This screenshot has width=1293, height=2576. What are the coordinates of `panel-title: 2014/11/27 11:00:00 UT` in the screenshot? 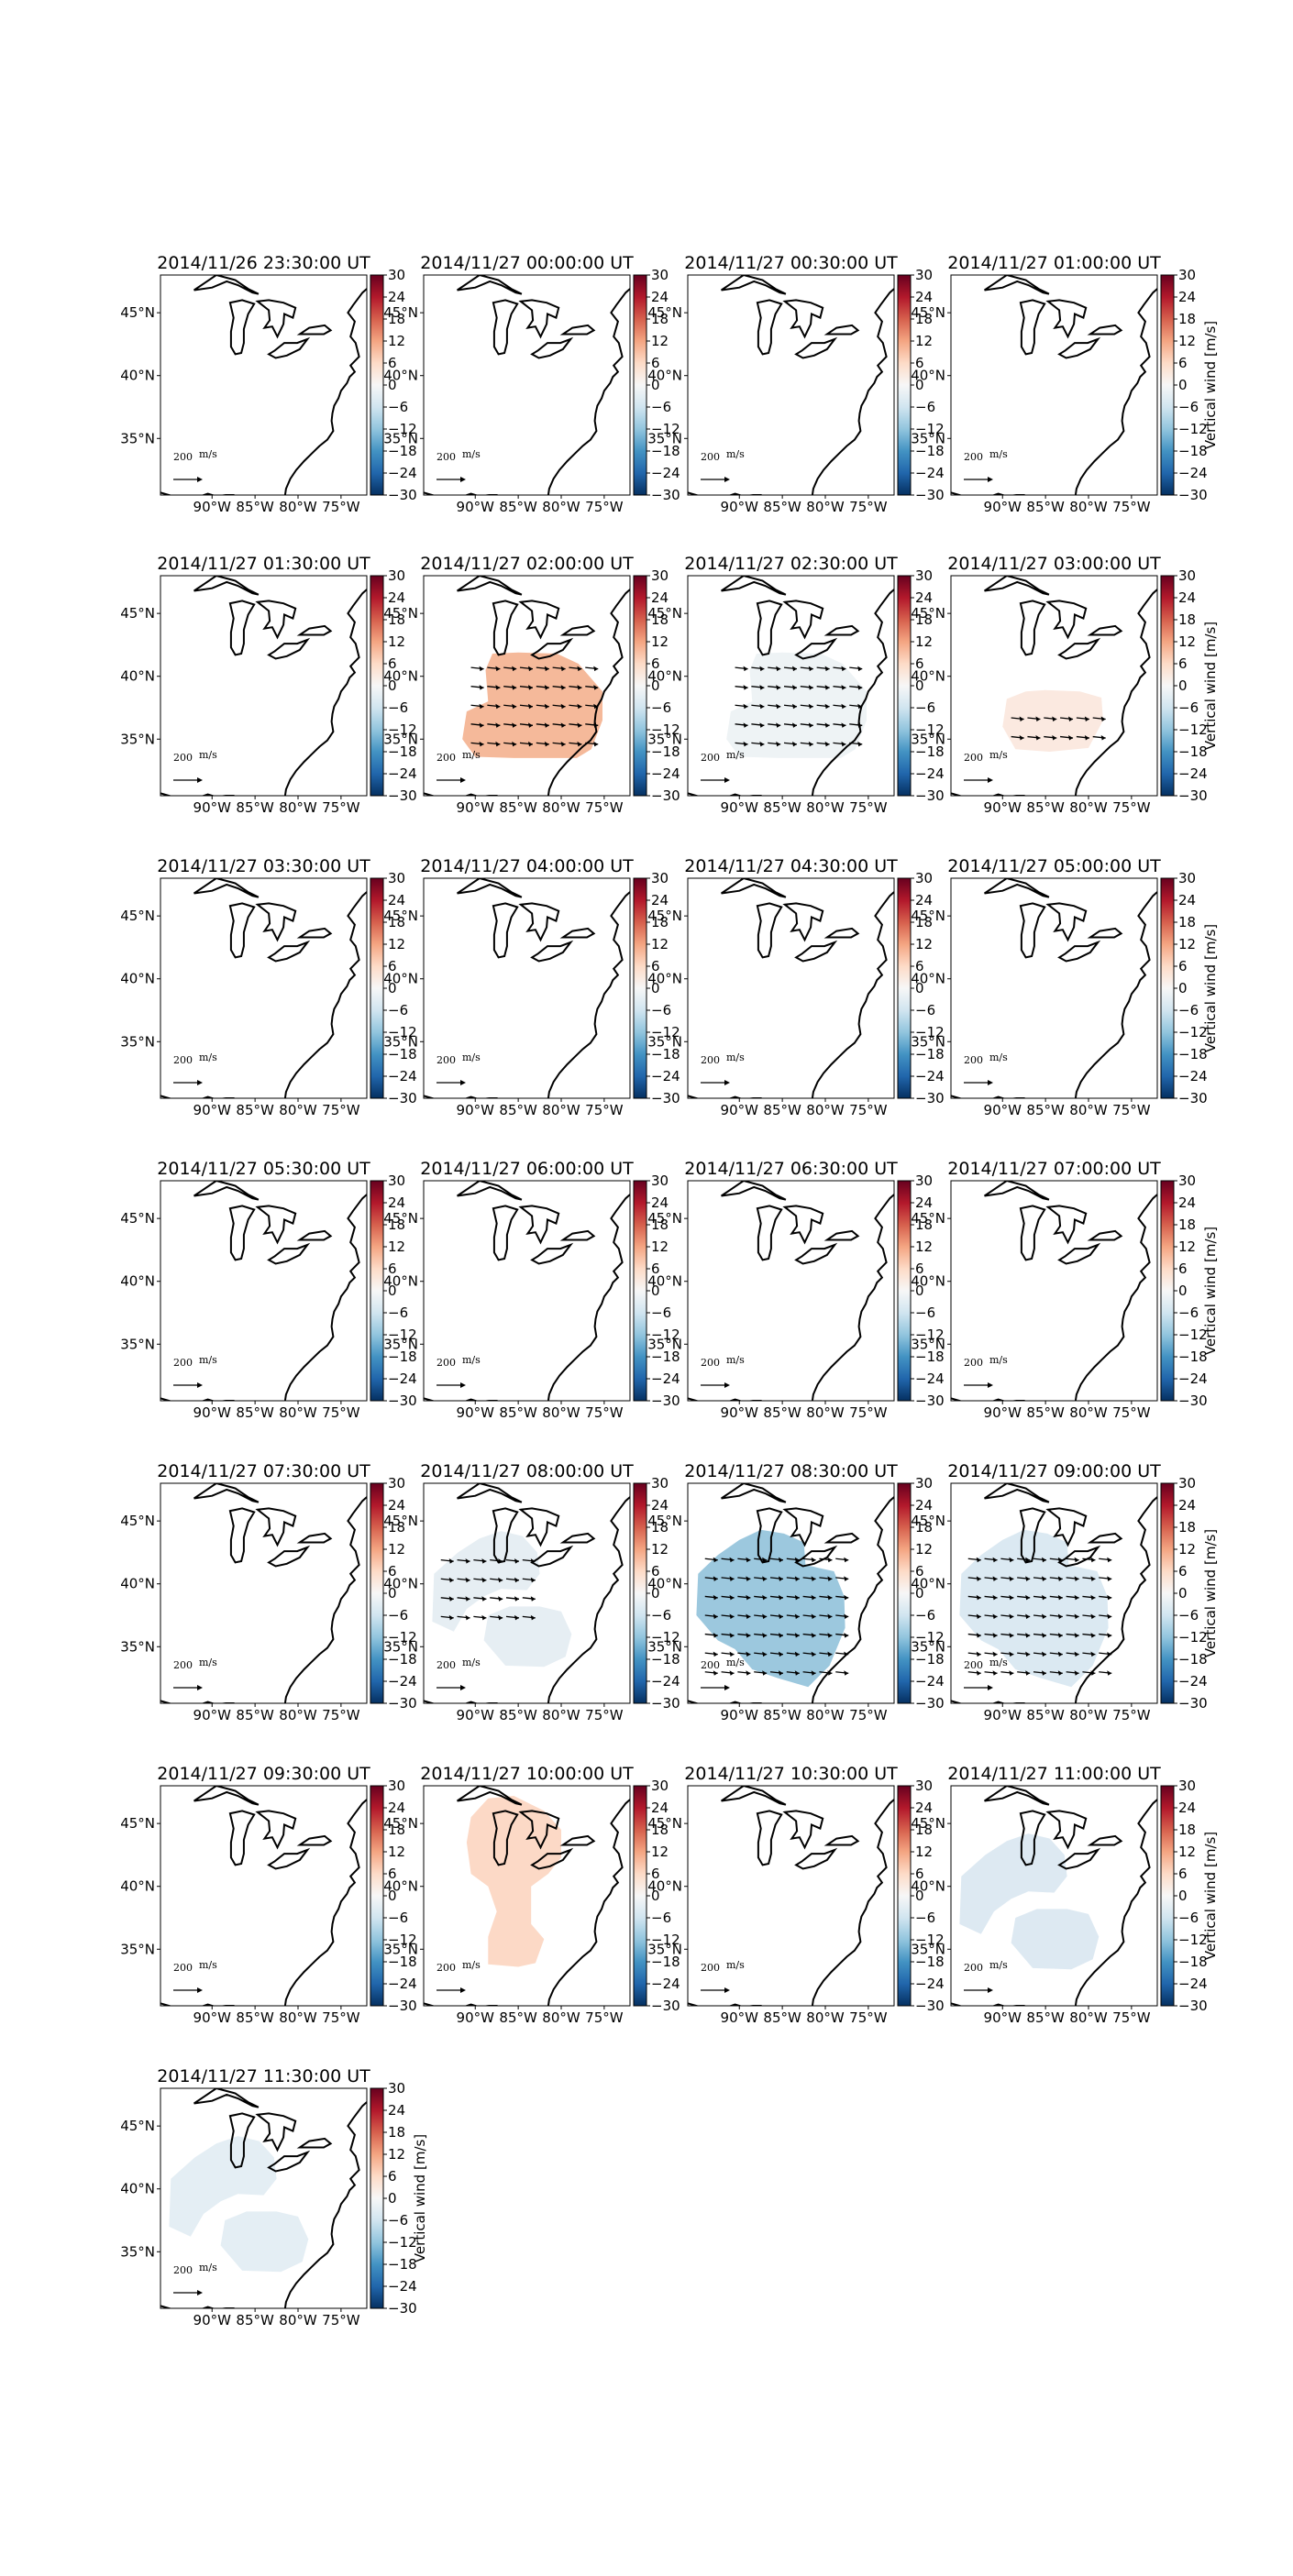 It's located at (1054, 1774).